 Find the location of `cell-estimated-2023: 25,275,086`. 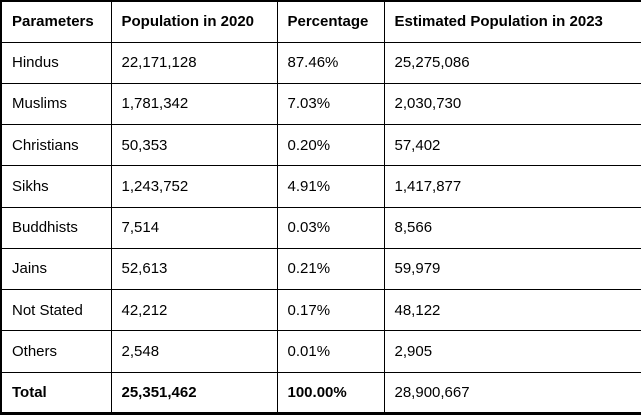

cell-estimated-2023: 25,275,086 is located at coordinates (512, 62).